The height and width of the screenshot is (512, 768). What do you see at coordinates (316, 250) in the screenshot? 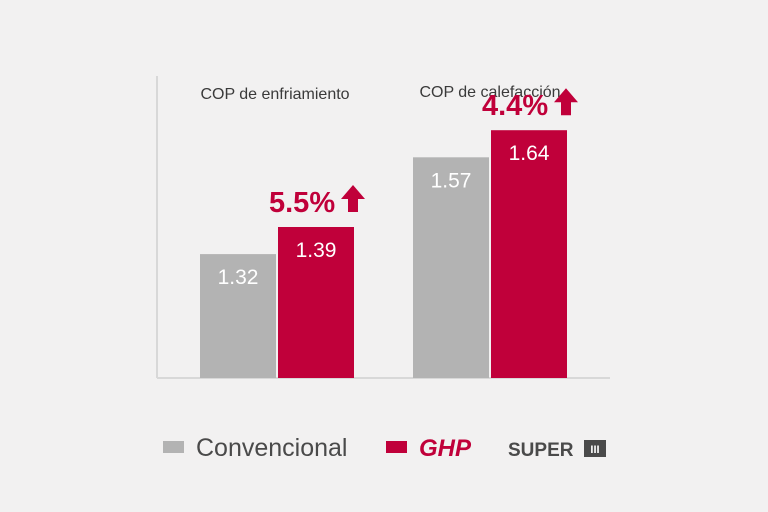
I see `value-label-ghp-cooling: 1.39` at bounding box center [316, 250].